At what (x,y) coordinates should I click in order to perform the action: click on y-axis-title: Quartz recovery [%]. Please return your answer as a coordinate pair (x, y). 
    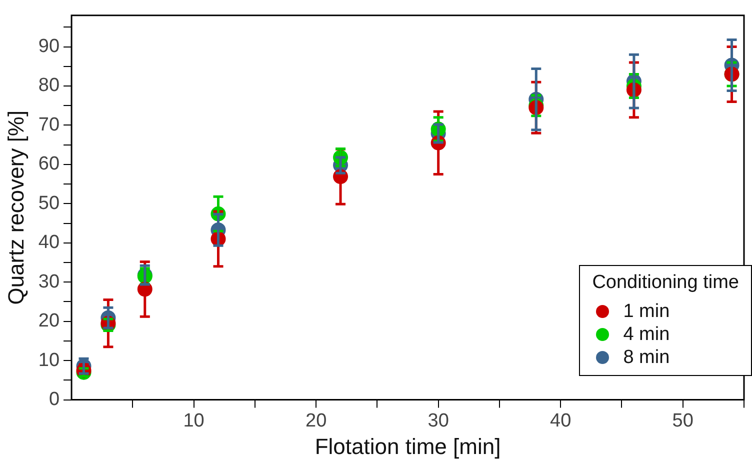
    Looking at the image, I should click on (15, 207).